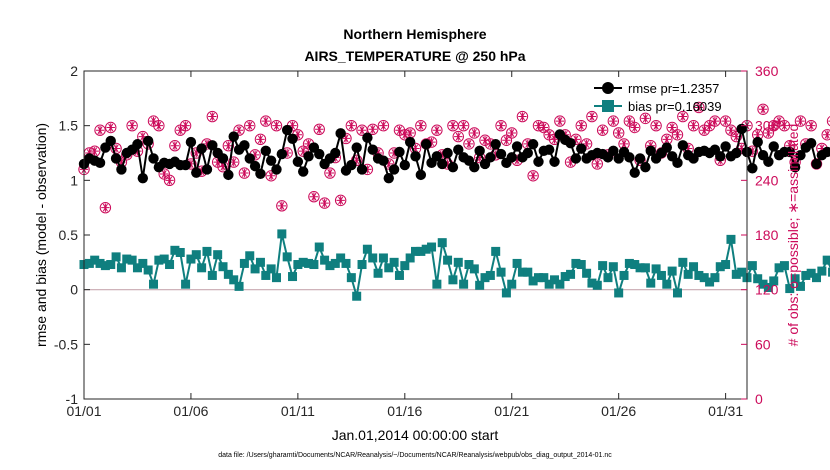  What do you see at coordinates (767, 126) in the screenshot?
I see `y2-tick-label: 300` at bounding box center [767, 126].